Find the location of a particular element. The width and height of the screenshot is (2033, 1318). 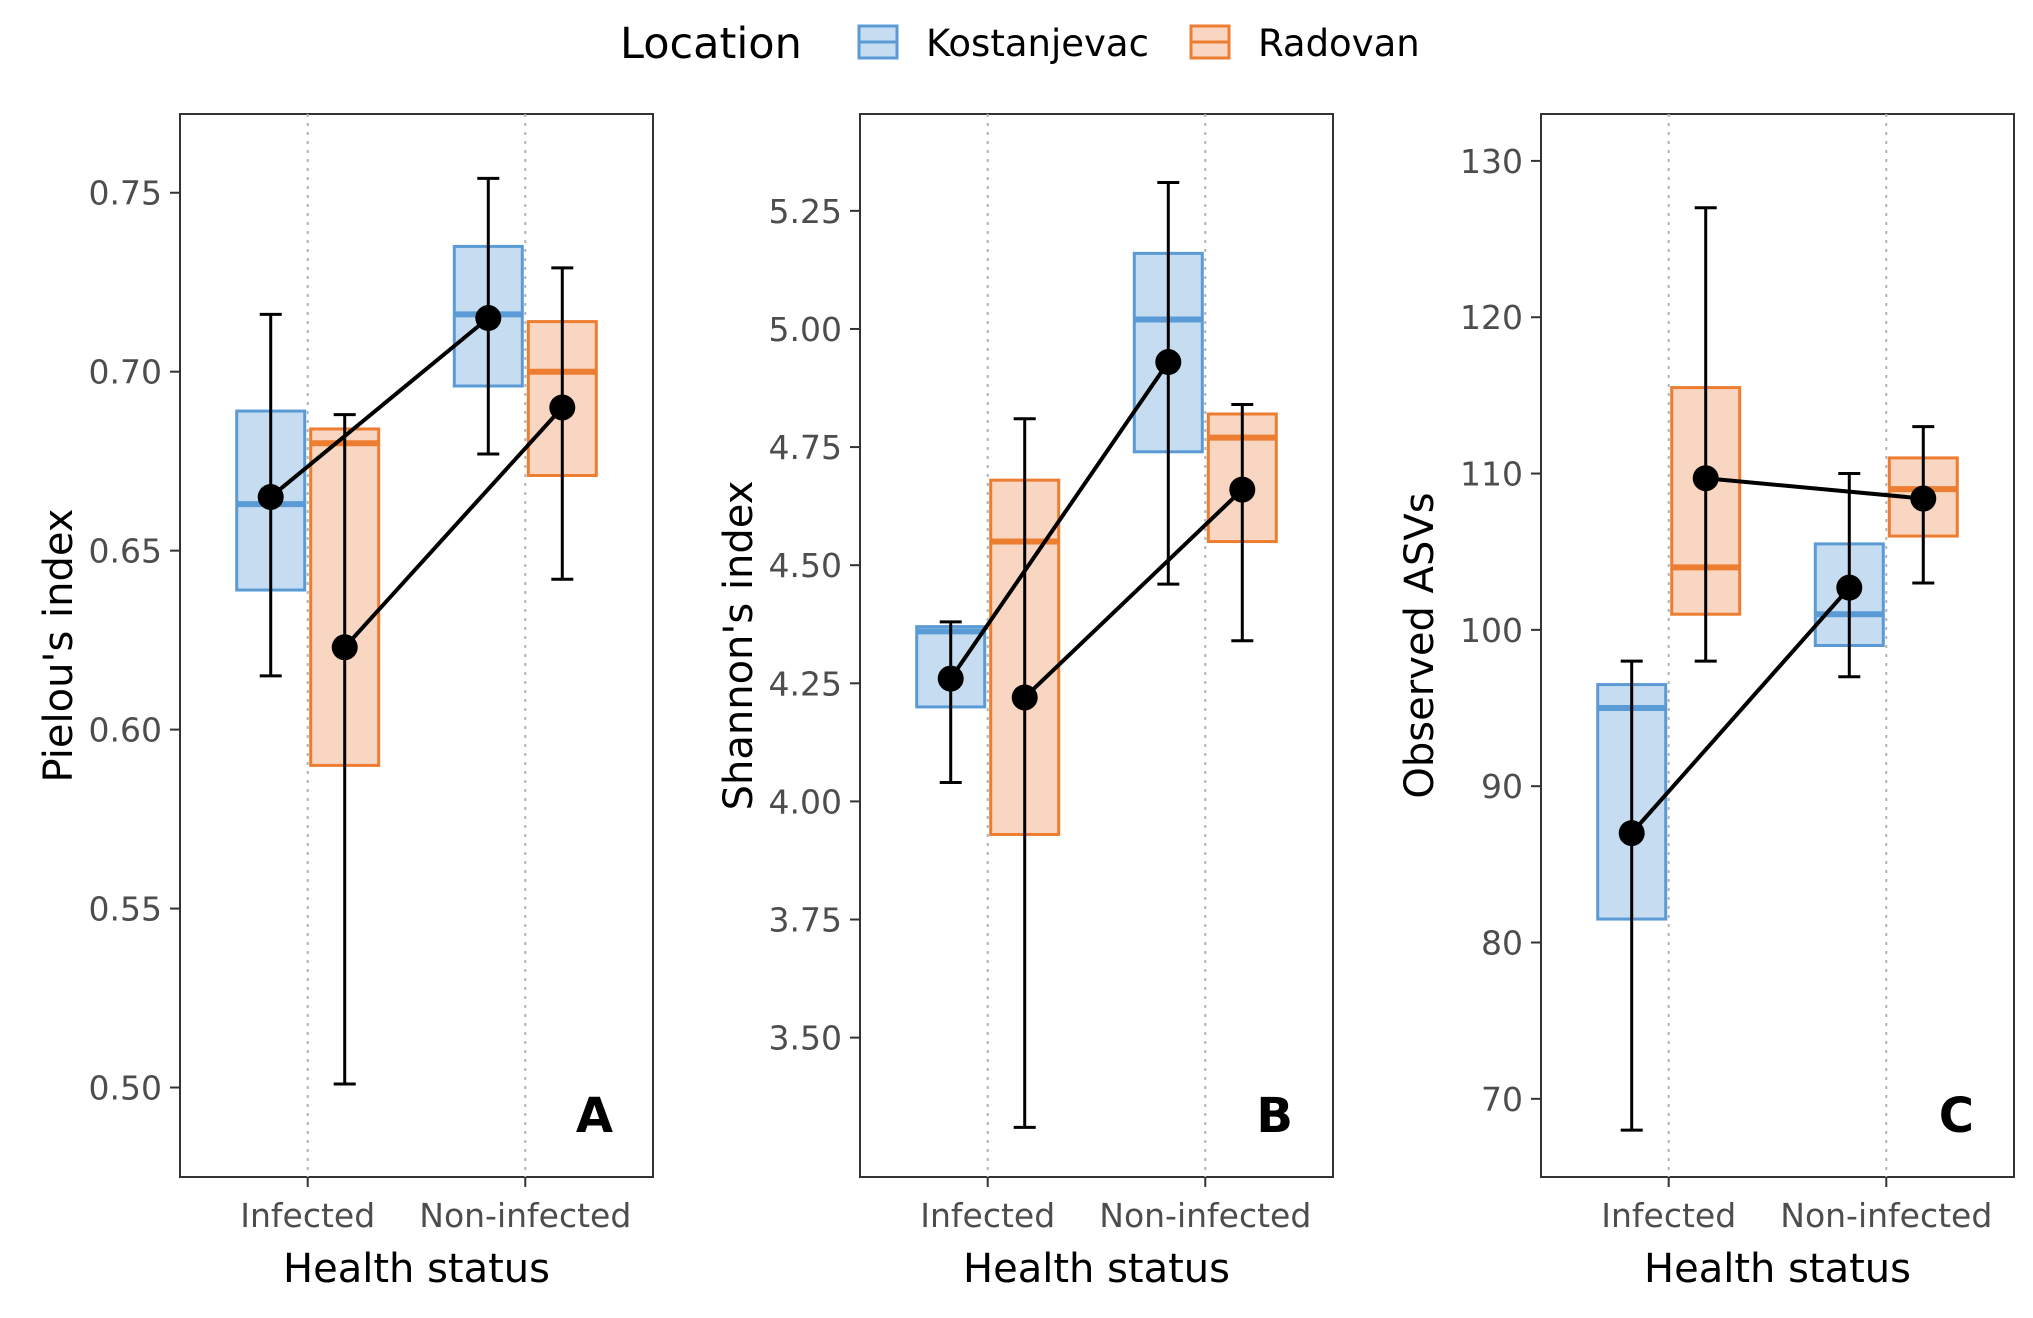

panel-a-ytick-label: 0.55 is located at coordinates (125, 909).